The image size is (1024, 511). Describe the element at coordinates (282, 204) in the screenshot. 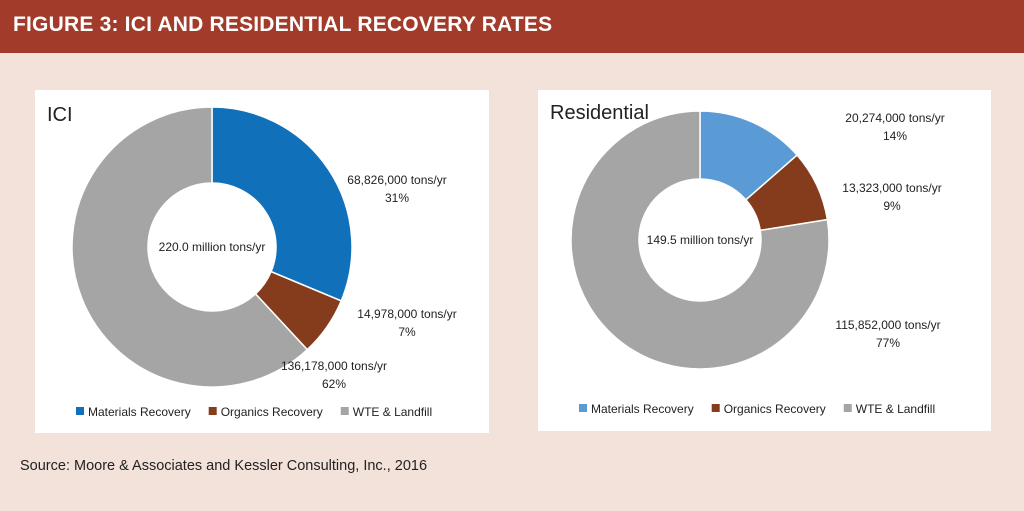

I see `ici-slice-materials-recovery` at that location.